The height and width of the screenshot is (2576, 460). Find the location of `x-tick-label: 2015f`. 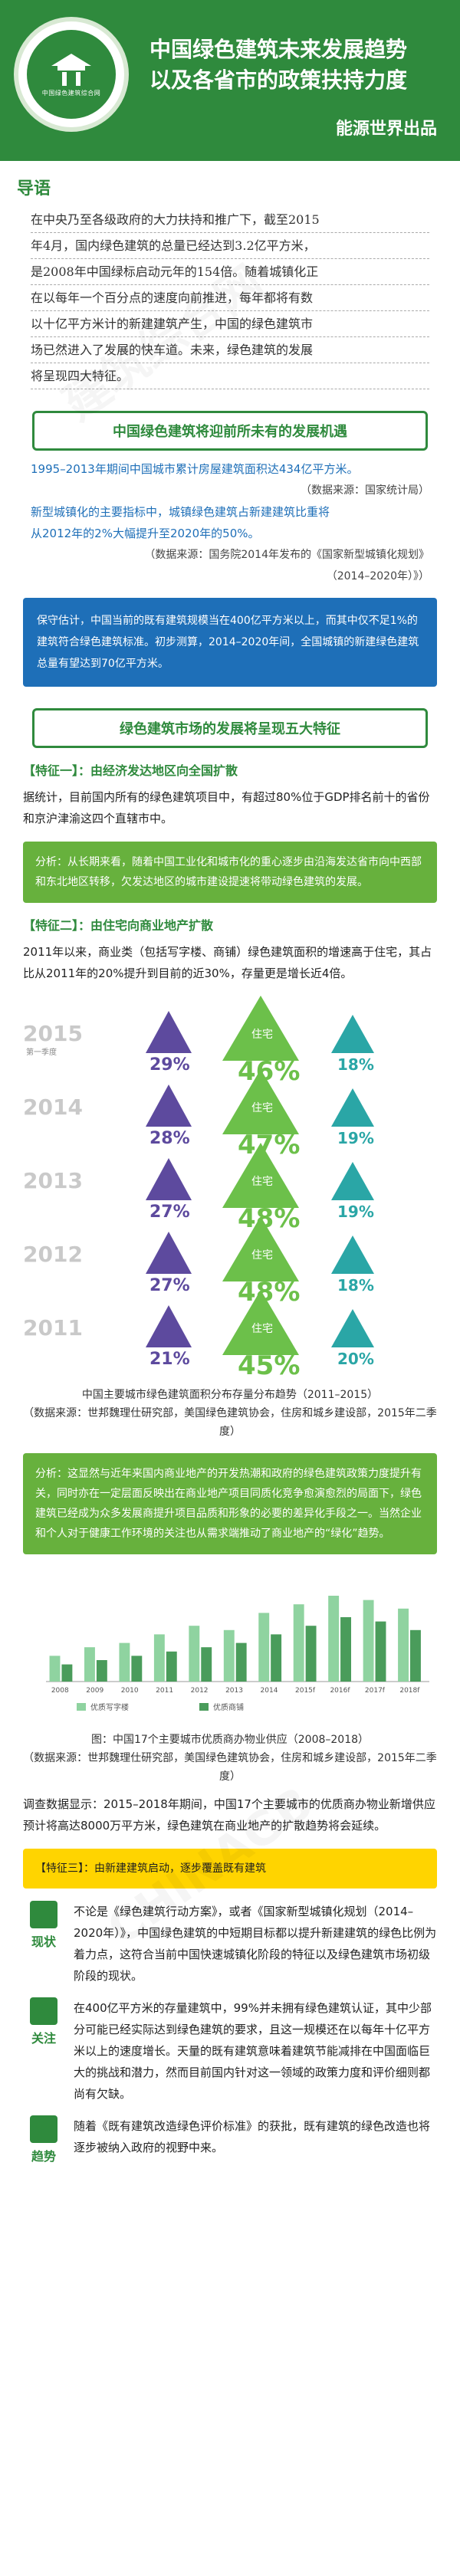

x-tick-label: 2015f is located at coordinates (306, 1691).